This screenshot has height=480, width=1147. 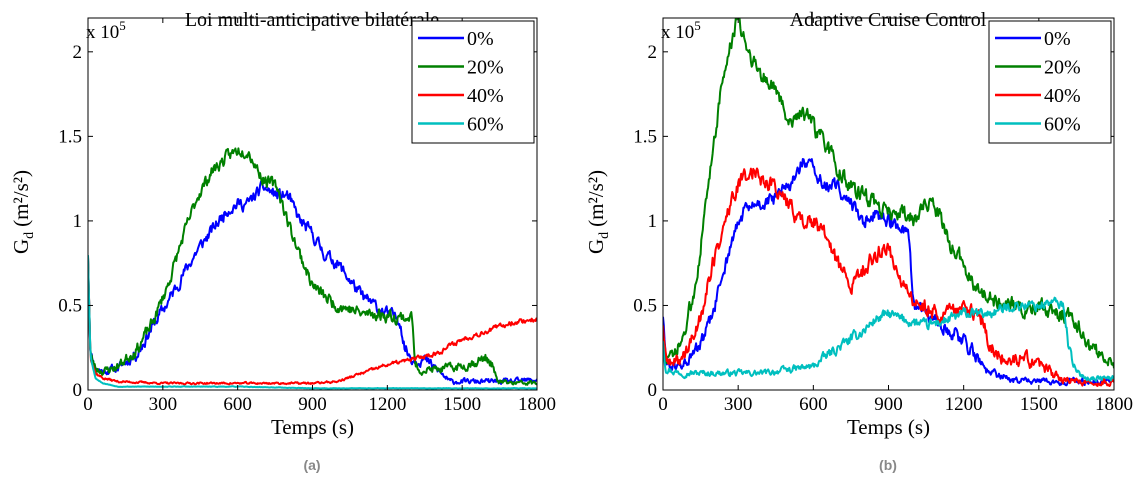 I want to click on series-line-60pct, so click(x=888, y=339).